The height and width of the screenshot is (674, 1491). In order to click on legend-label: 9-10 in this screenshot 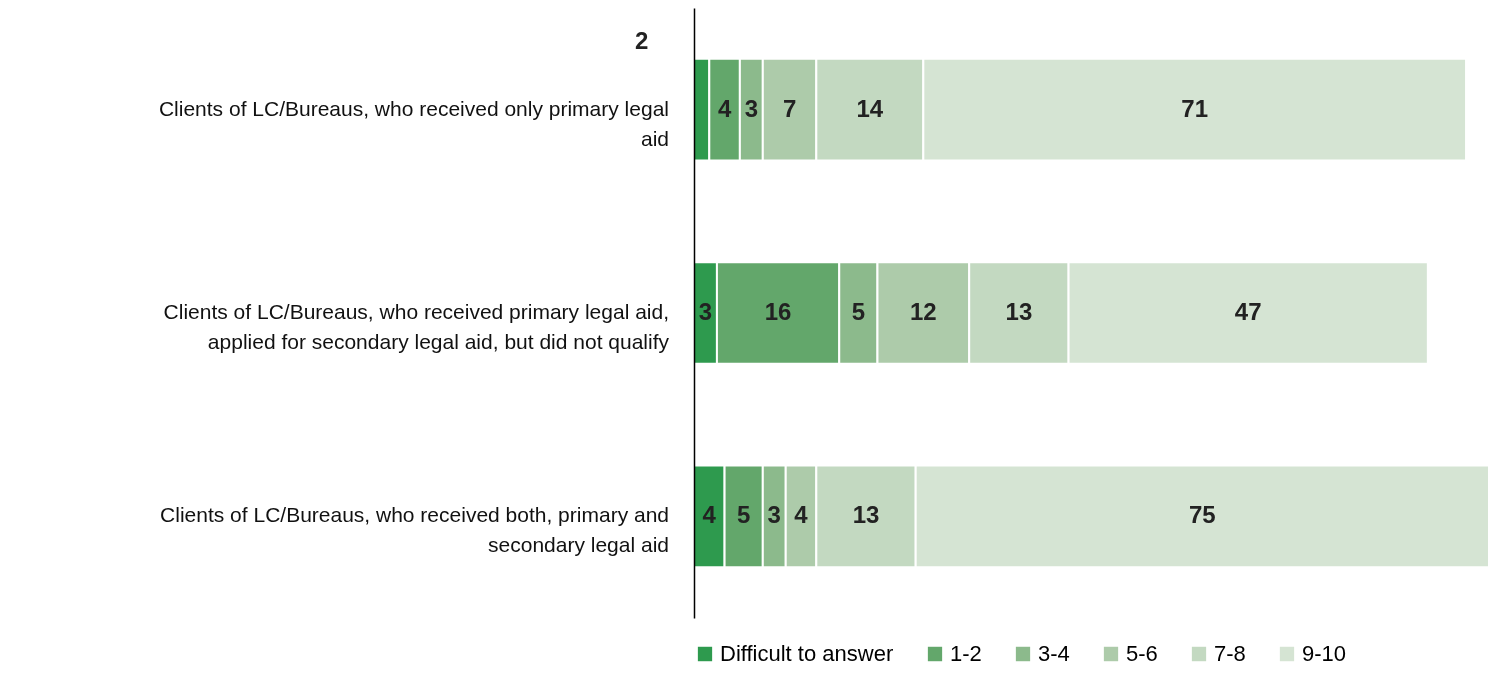, I will do `click(1324, 653)`.